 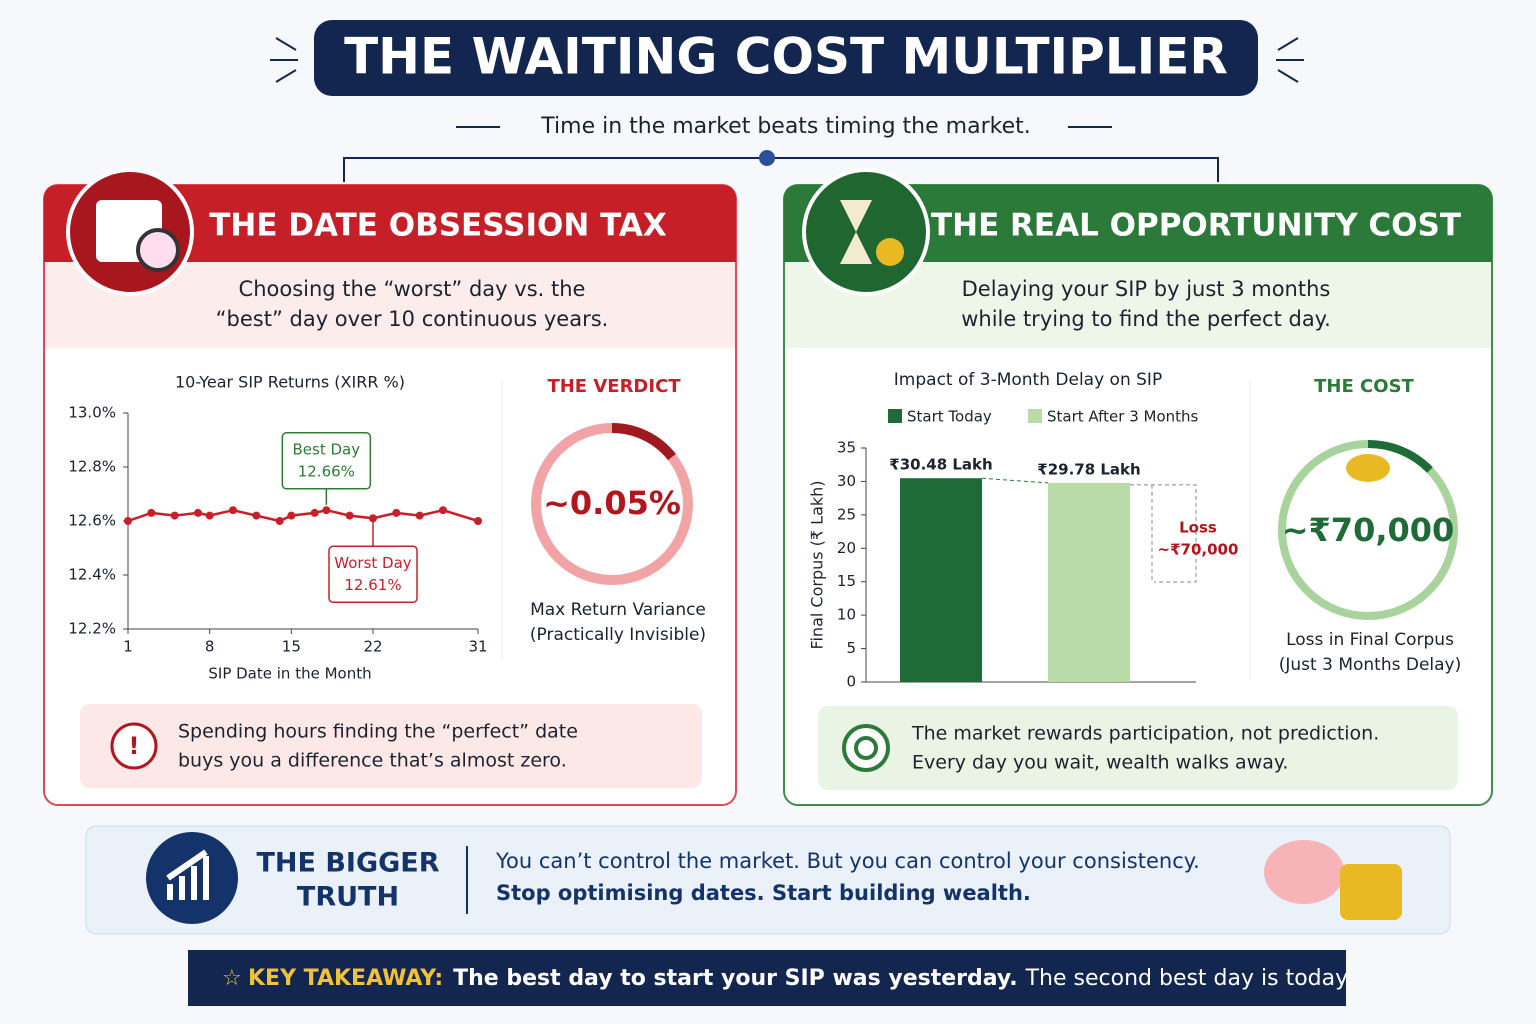 I want to click on x-axis-label: SIP Date in the Month, so click(x=289, y=674).